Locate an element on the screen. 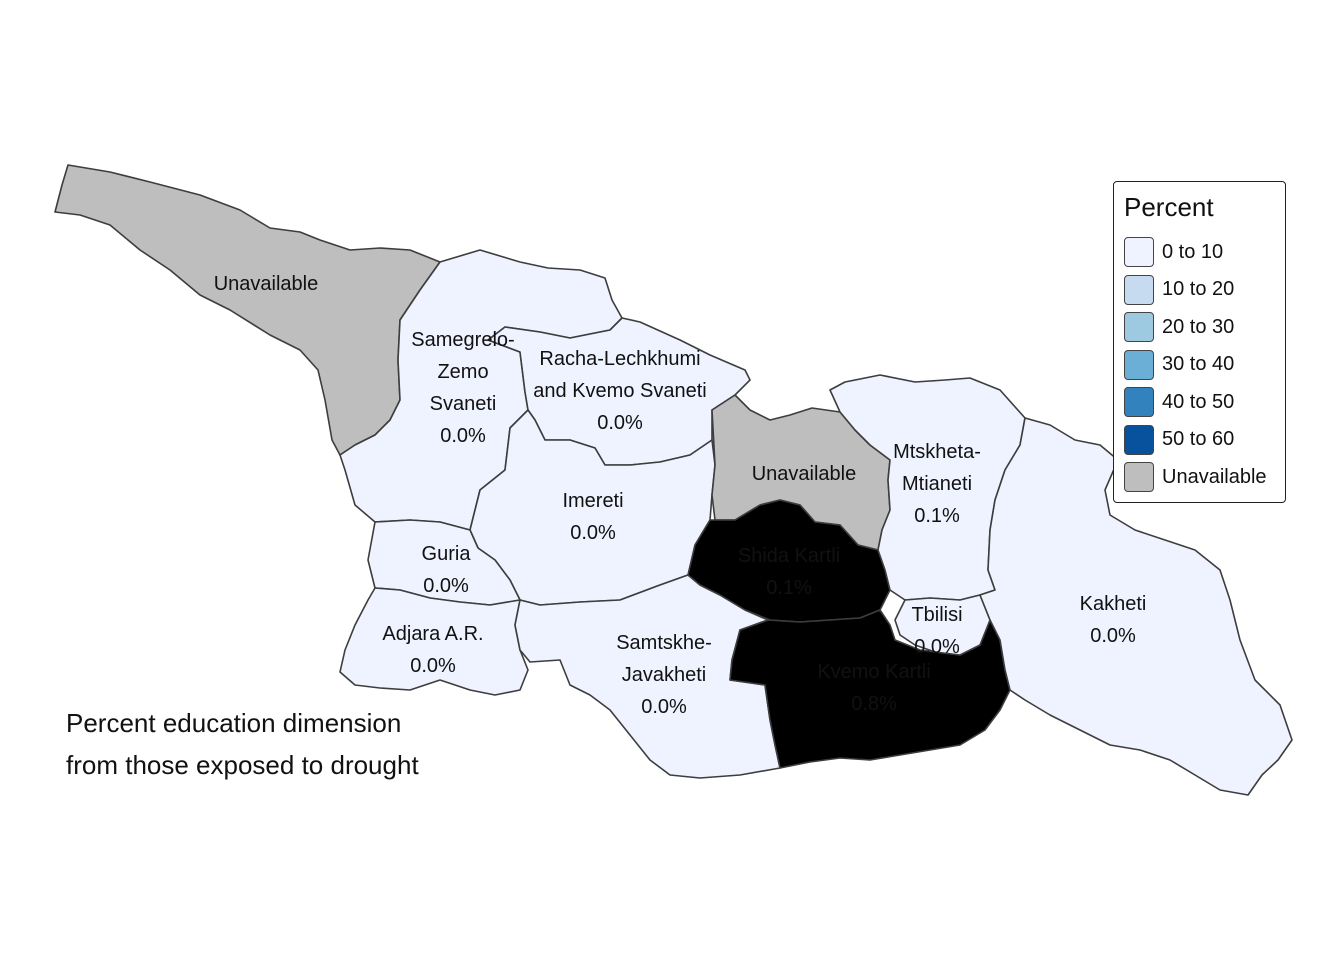 The height and width of the screenshot is (960, 1344). region-label-racha: Racha-Lechkhumi and Kvemo Svaneti 0.0% is located at coordinates (619, 391).